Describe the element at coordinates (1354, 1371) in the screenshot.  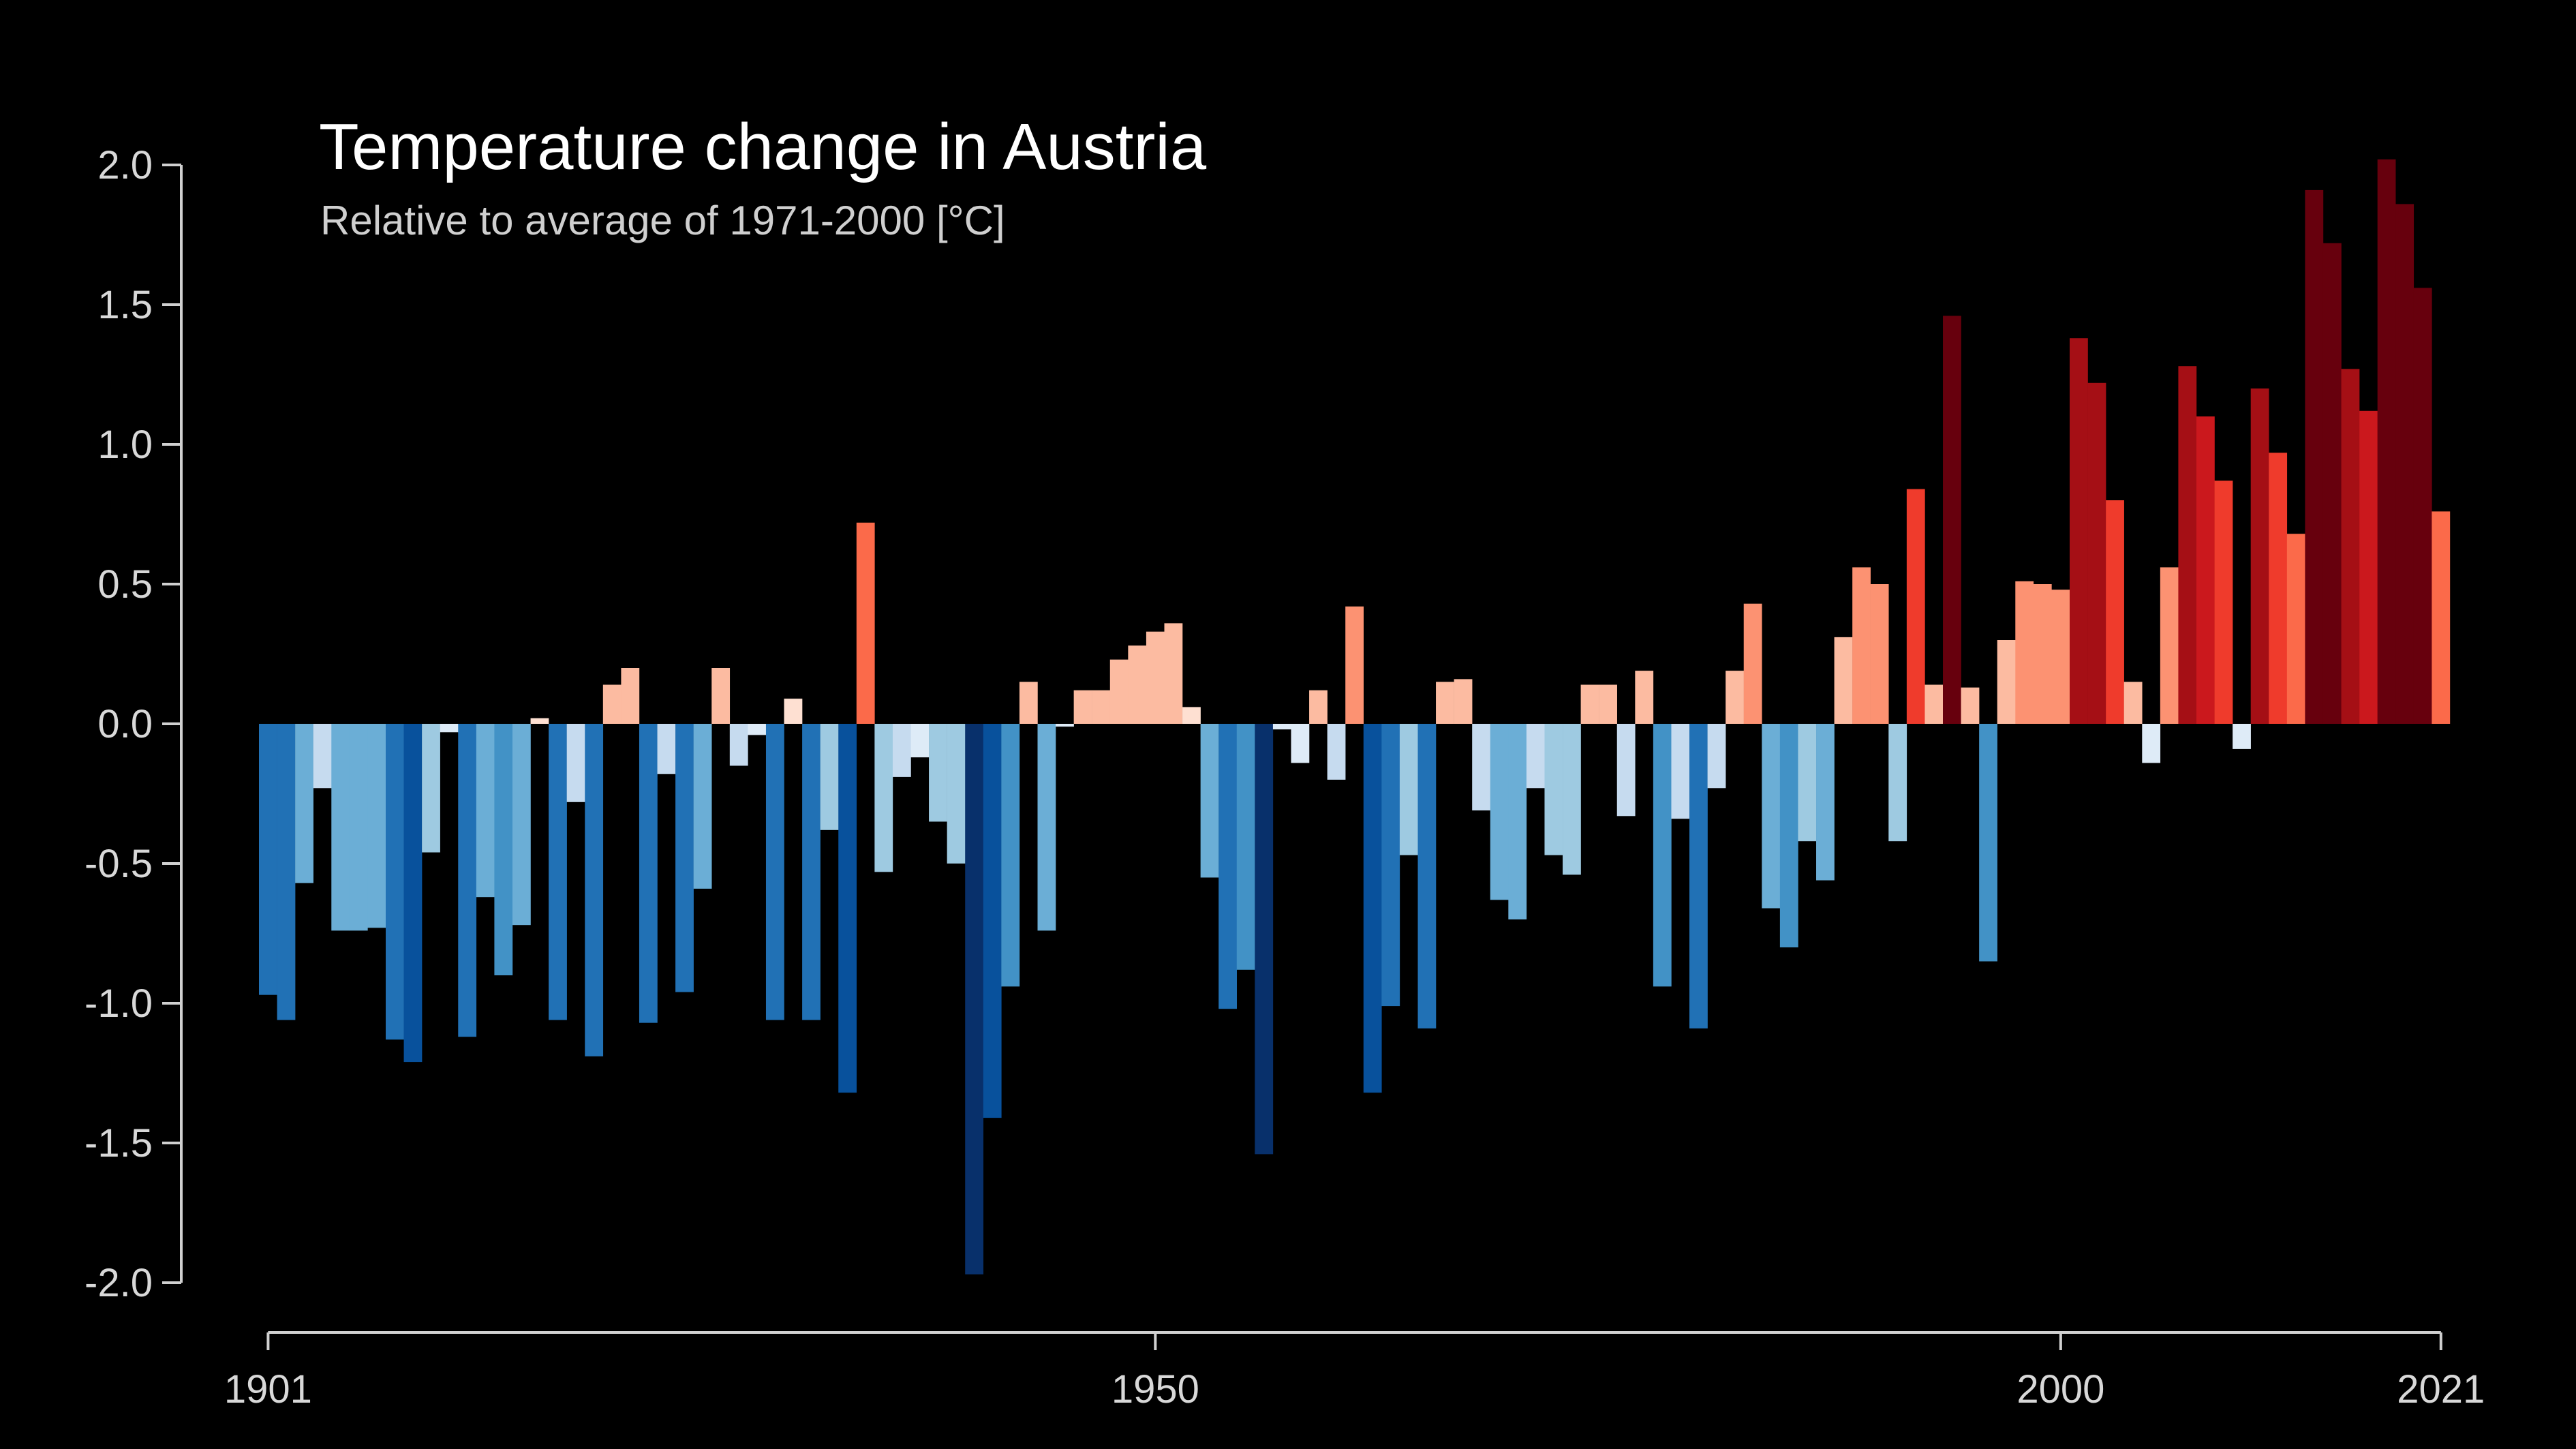
I see `x-axis: 1901 1950 2000 2021` at that location.